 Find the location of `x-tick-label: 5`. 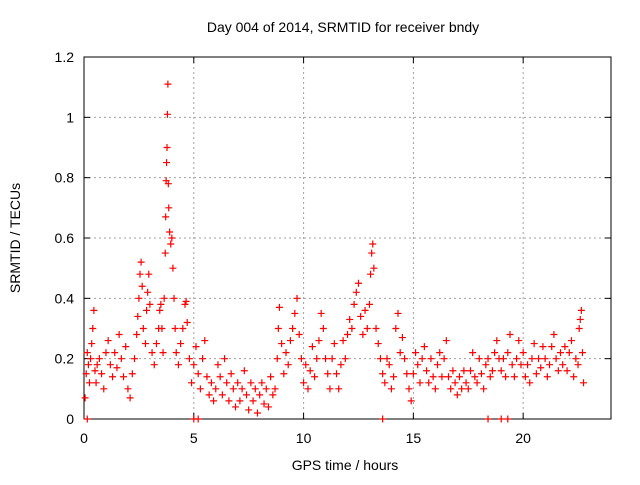

x-tick-label: 5 is located at coordinates (194, 438).